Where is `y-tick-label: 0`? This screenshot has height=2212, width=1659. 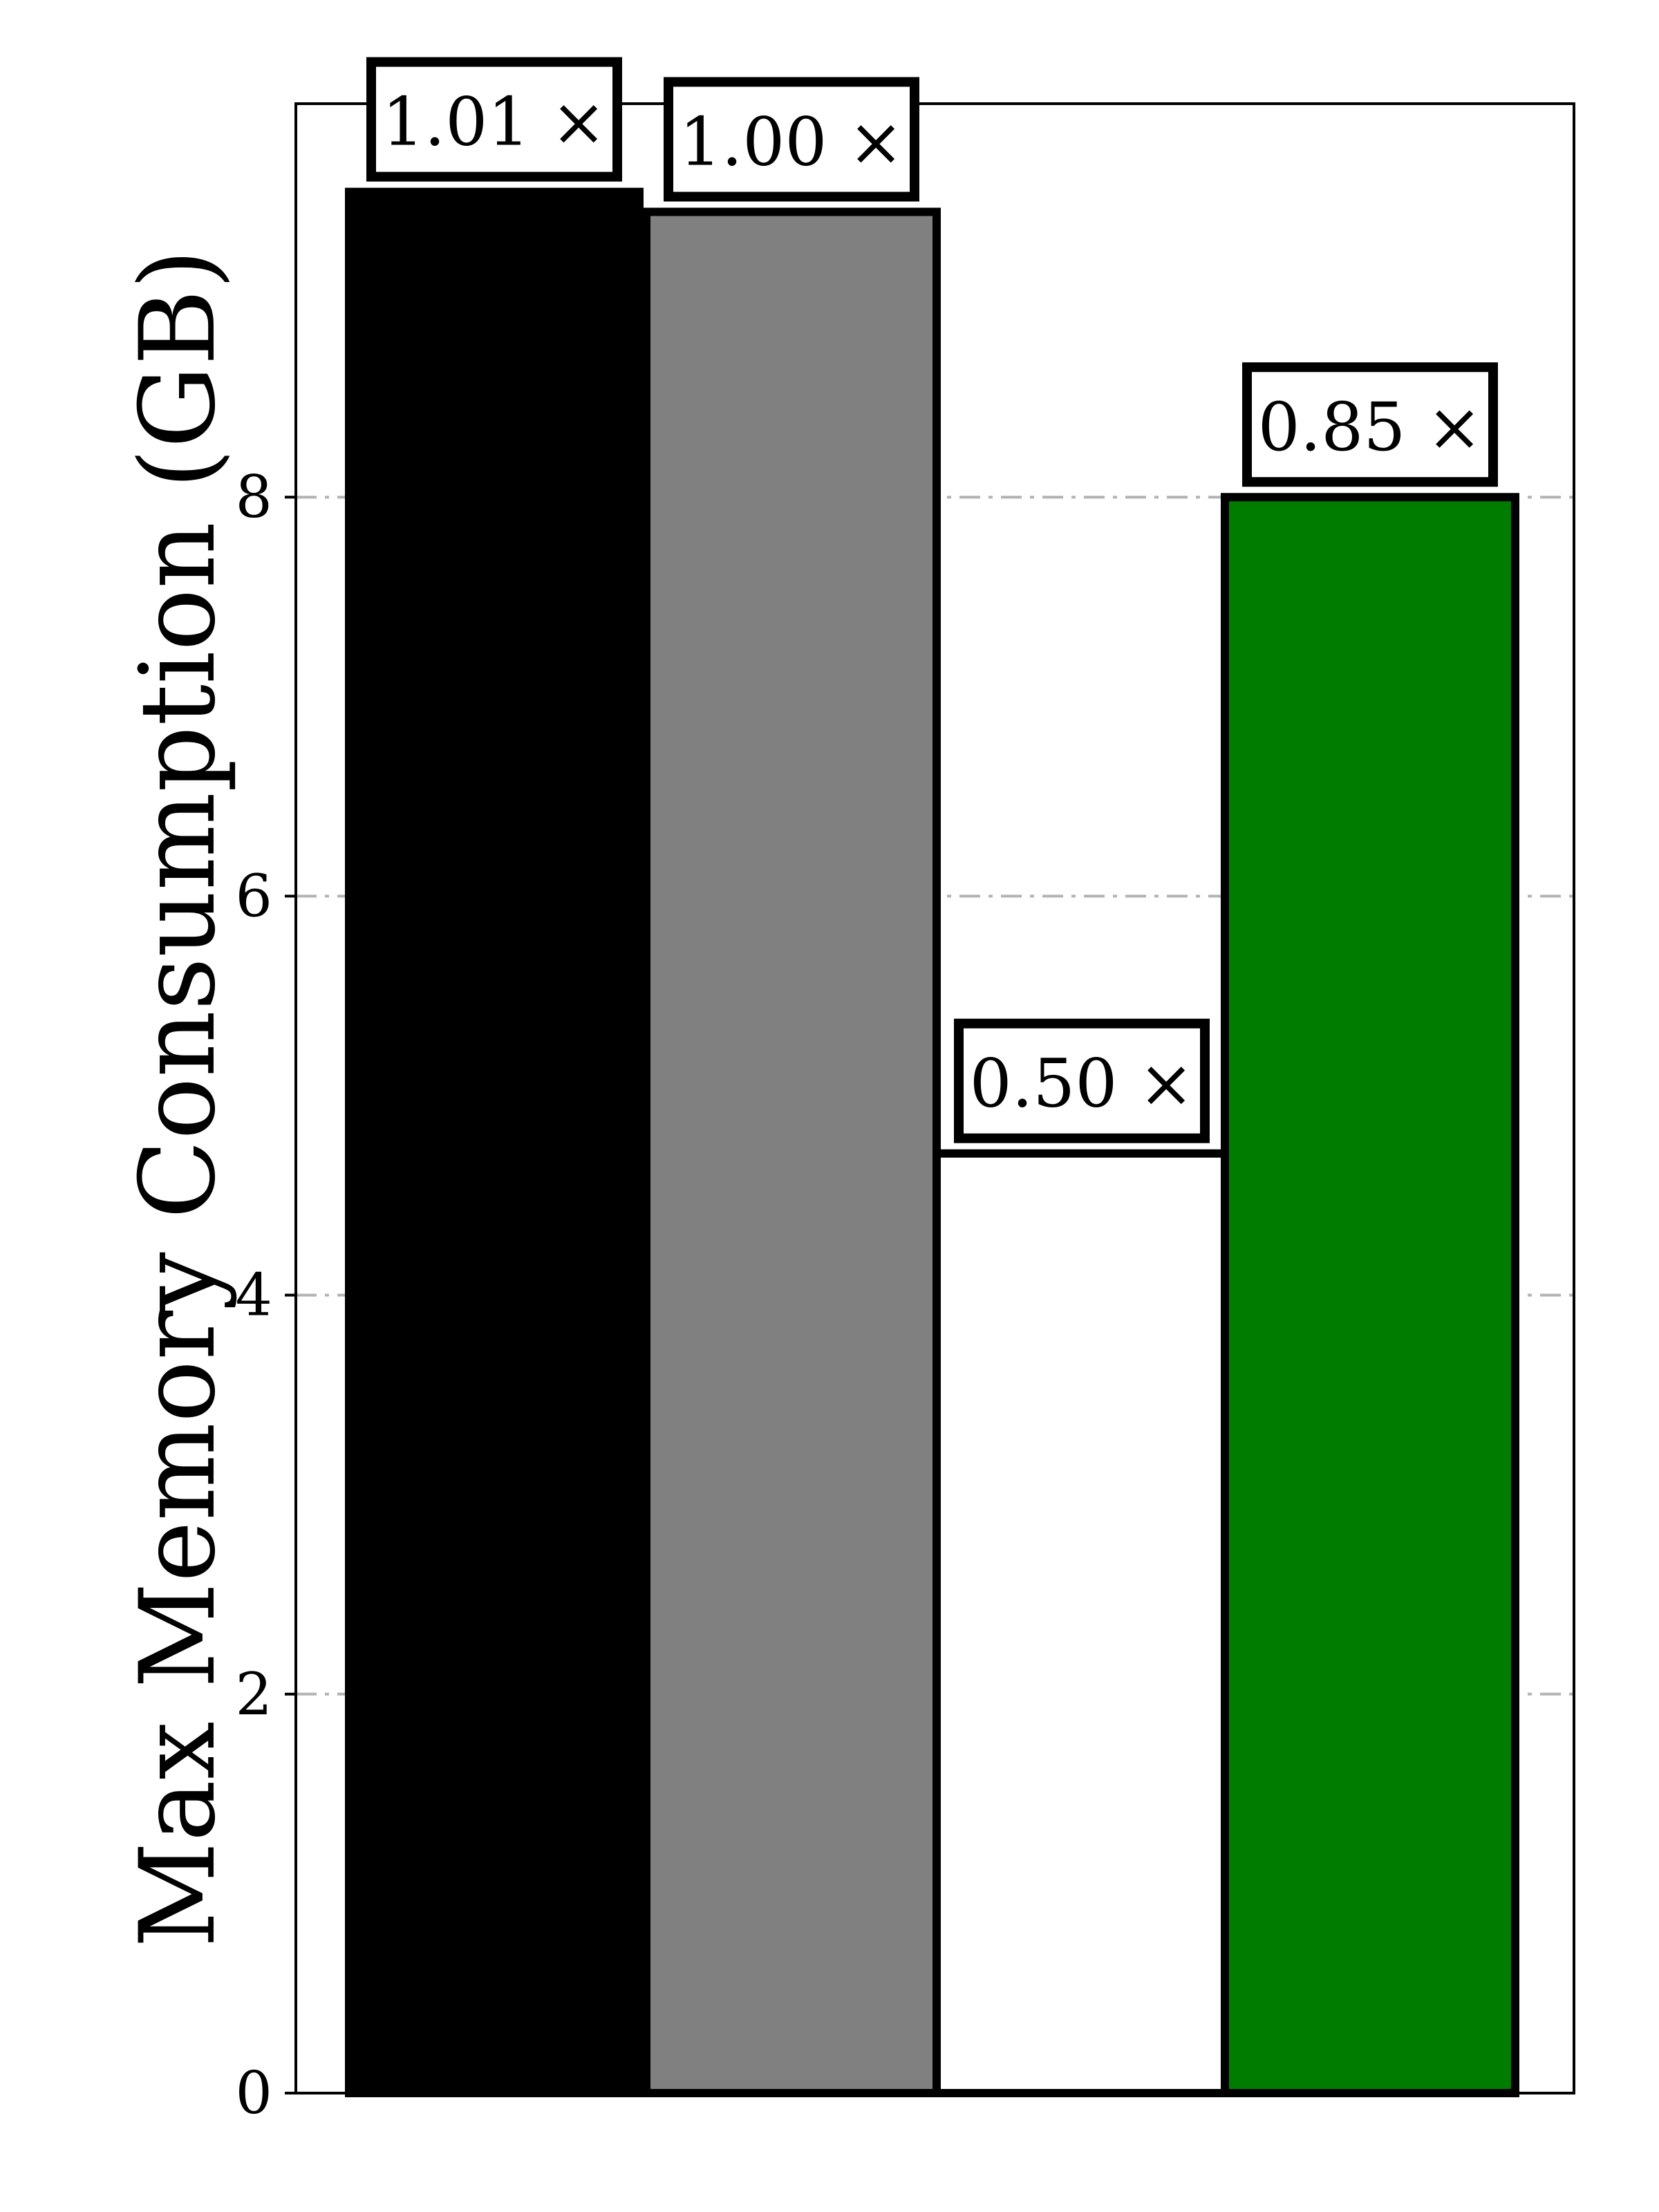 y-tick-label: 0 is located at coordinates (254, 2093).